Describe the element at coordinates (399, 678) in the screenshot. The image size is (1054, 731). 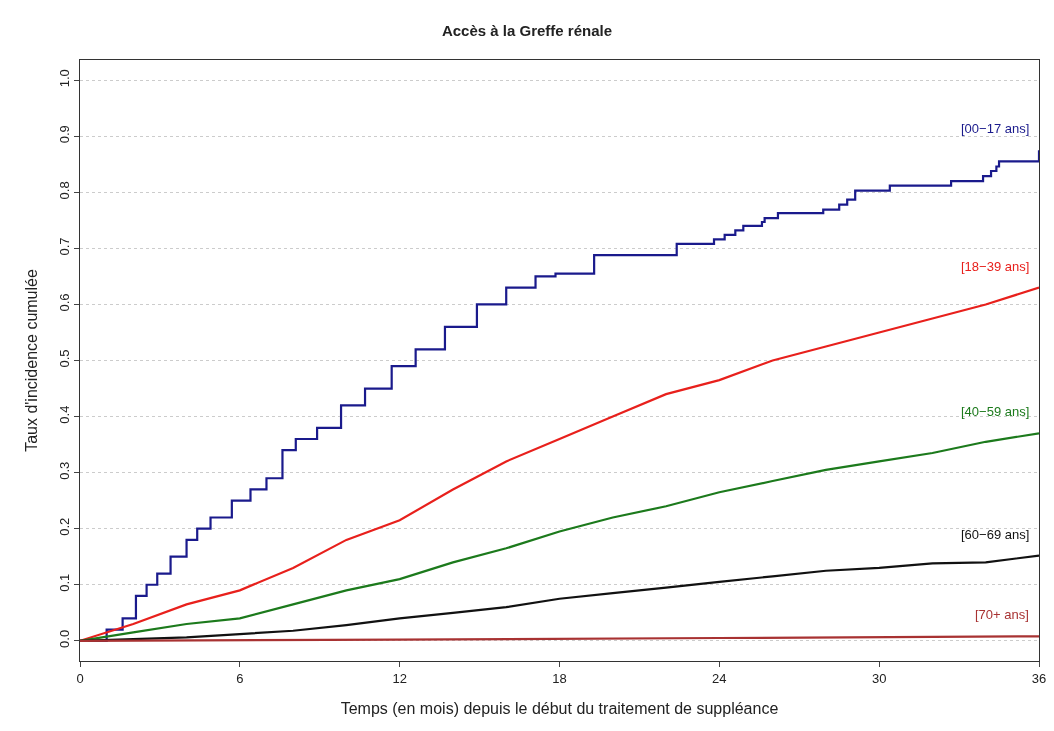
I see `x-tick-label: 12` at that location.